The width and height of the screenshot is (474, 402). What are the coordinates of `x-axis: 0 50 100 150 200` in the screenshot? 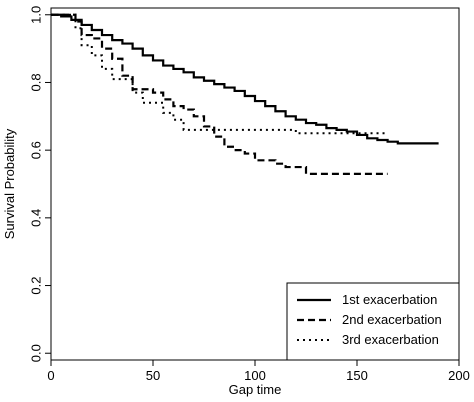 It's located at (258, 371).